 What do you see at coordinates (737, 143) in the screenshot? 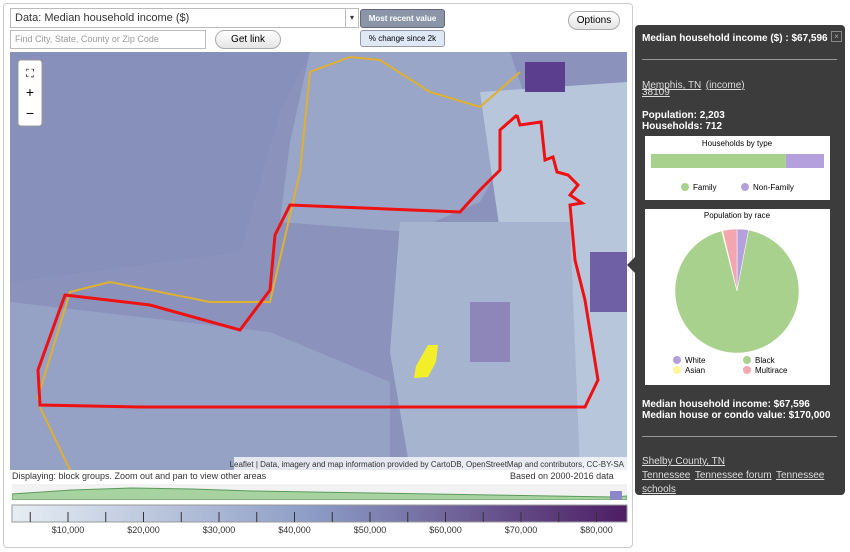
I see `chart-title: Households by type` at bounding box center [737, 143].